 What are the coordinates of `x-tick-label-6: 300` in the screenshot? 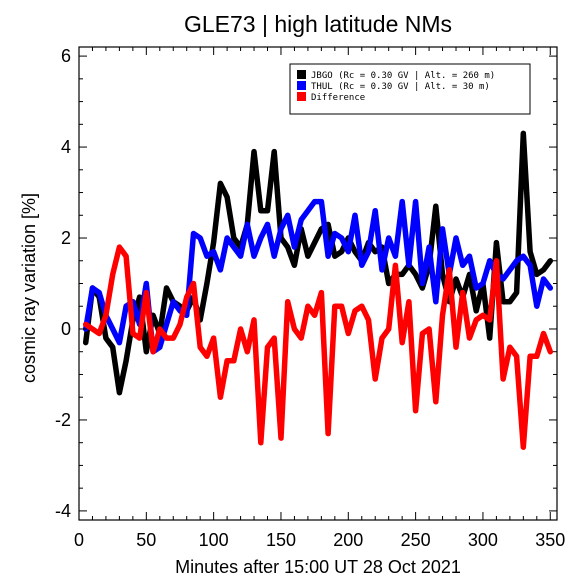 It's located at (483, 540).